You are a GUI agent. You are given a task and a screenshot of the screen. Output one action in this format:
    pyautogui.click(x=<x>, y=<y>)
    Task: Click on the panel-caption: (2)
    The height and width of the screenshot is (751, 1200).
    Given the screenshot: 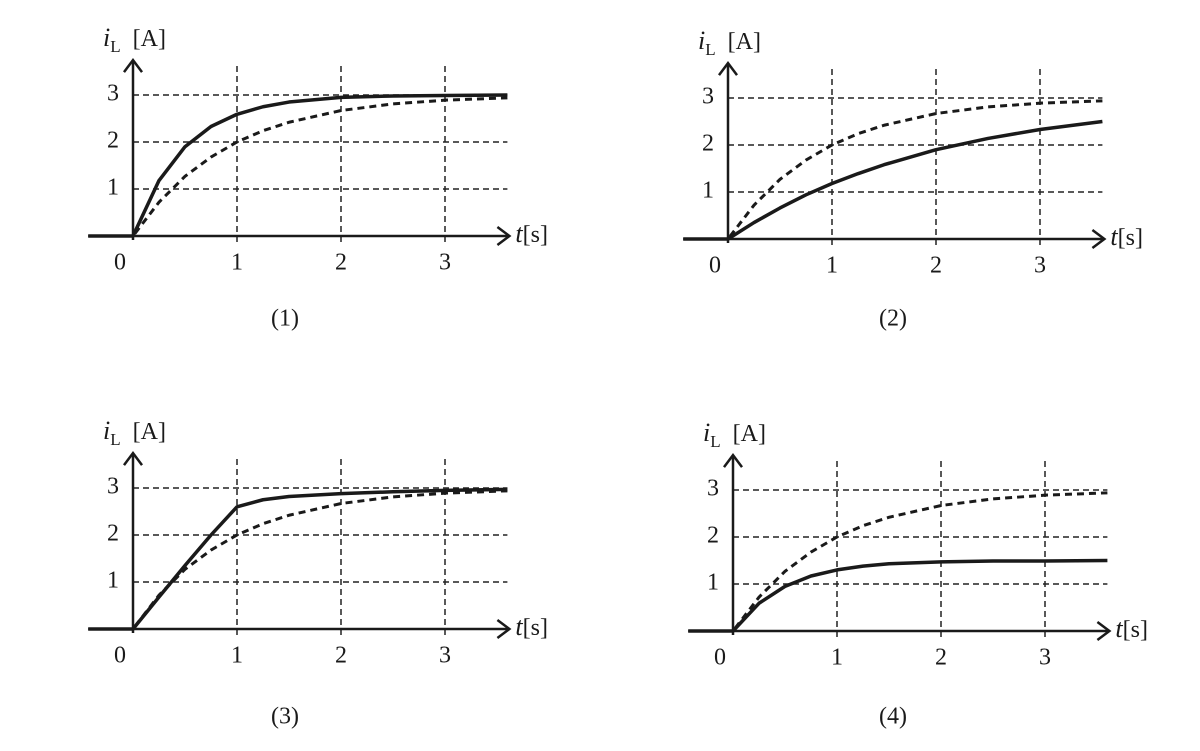 What is the action you would take?
    pyautogui.click(x=893, y=319)
    